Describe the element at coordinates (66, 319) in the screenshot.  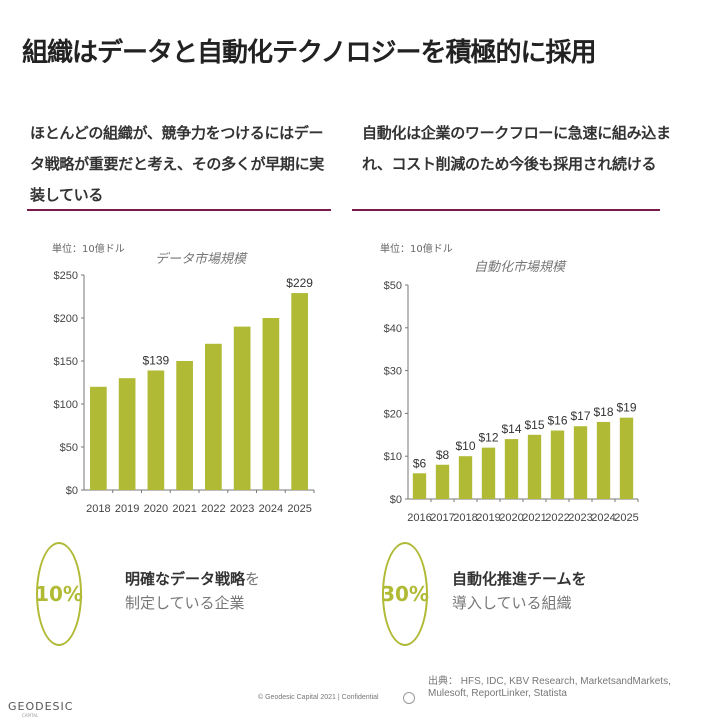
I see `y-tick-label: $200` at that location.